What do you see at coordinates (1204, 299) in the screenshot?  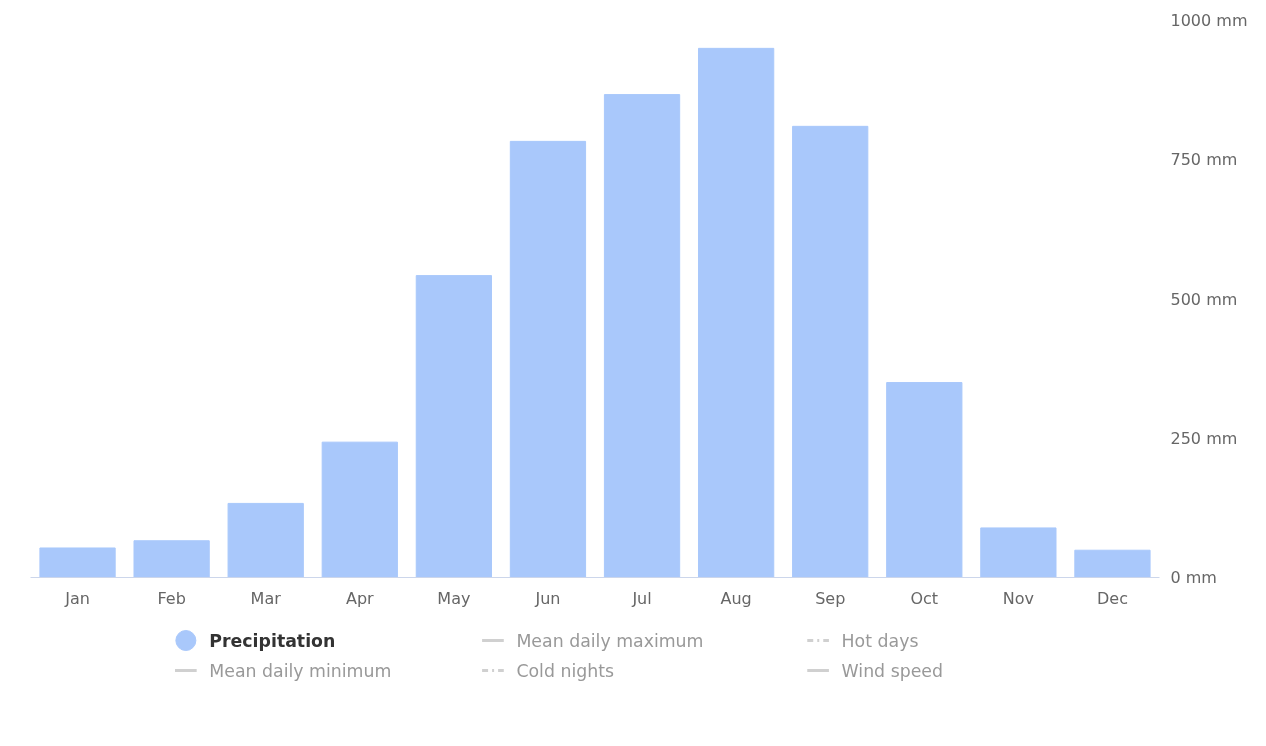 I see `y-tick-label: 500 mm` at bounding box center [1204, 299].